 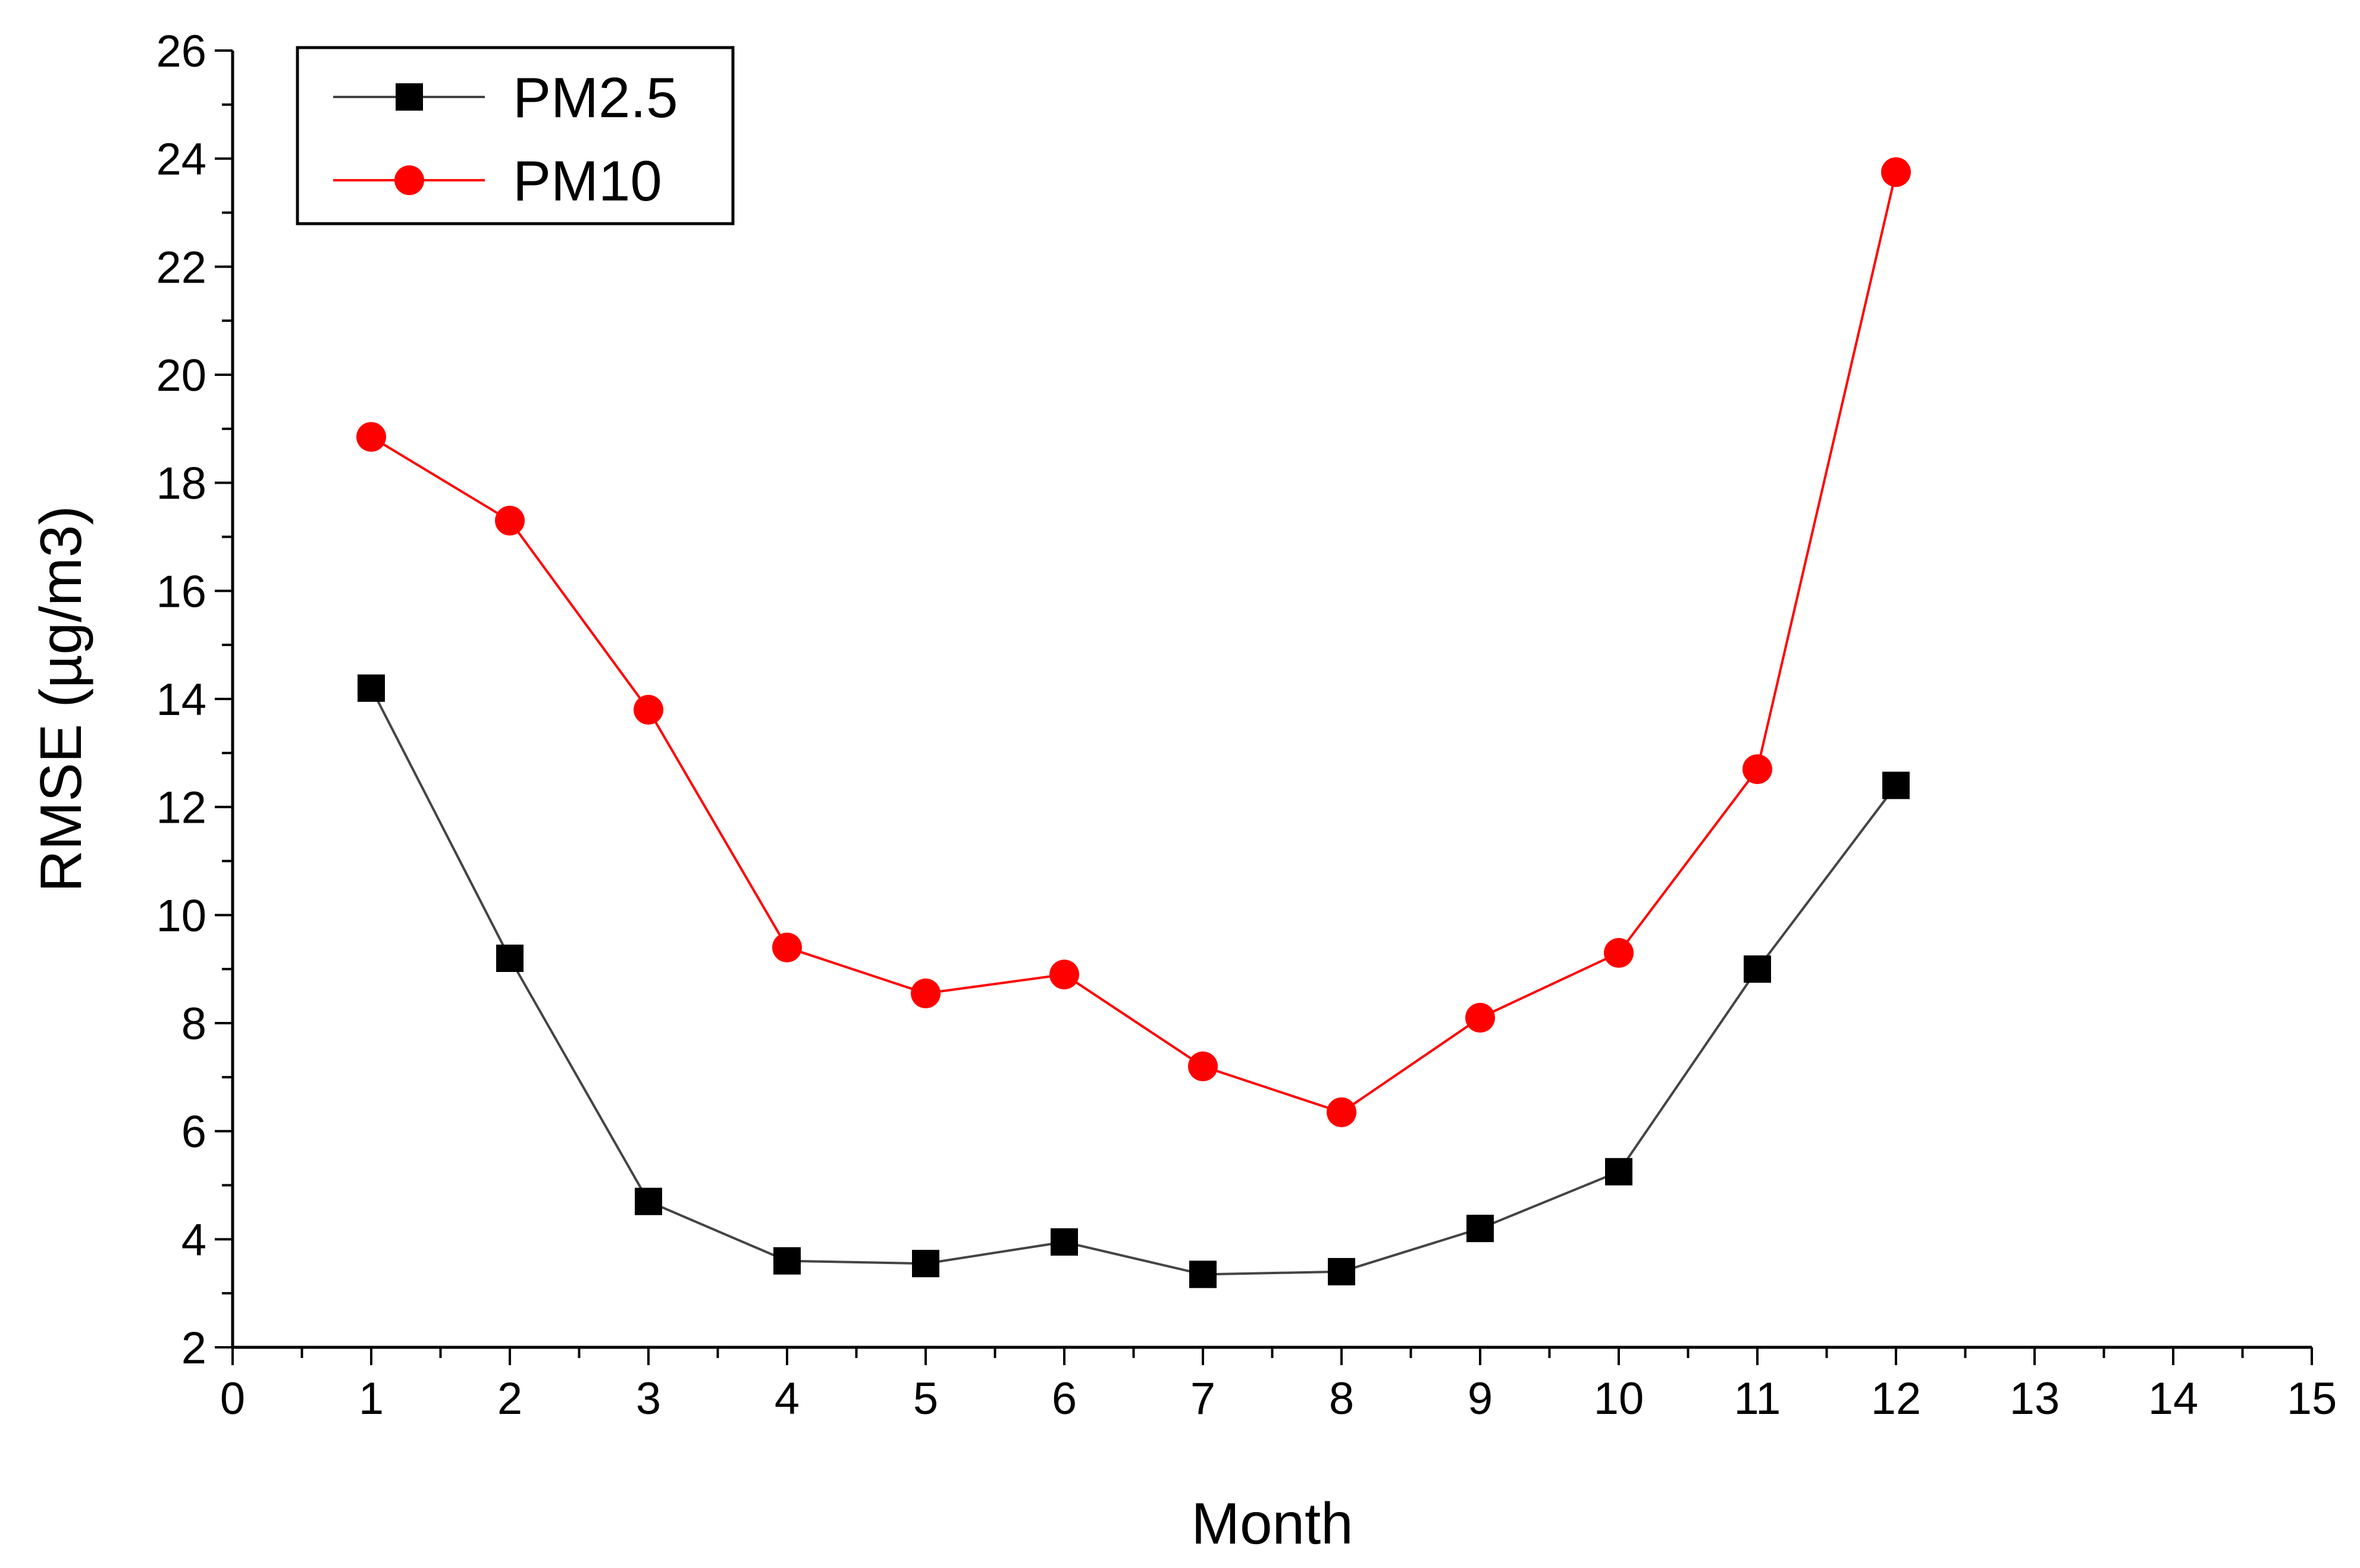 I want to click on legend-box, so click(x=515, y=135).